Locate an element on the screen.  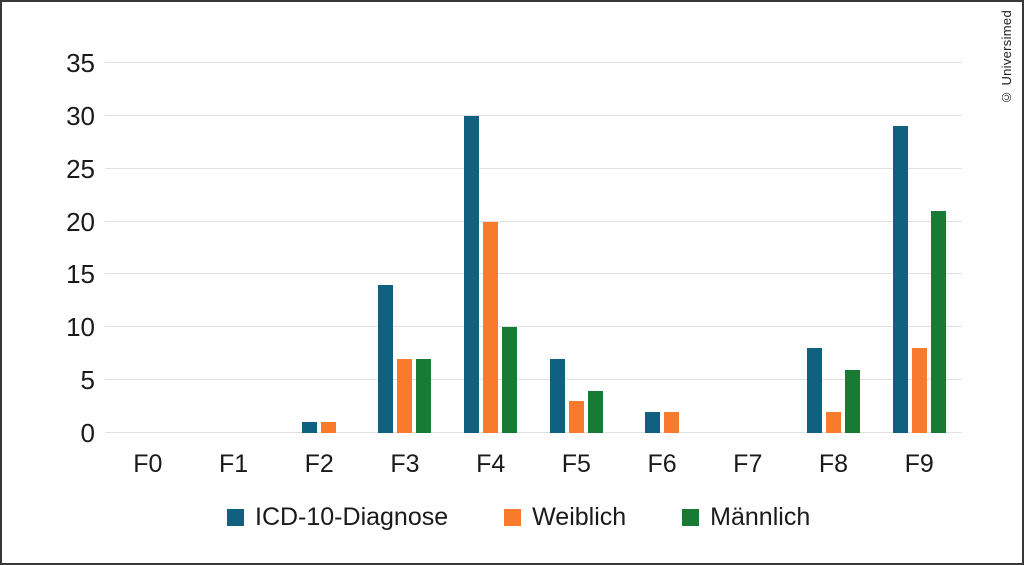
bar-group-F2 is located at coordinates (319, 248).